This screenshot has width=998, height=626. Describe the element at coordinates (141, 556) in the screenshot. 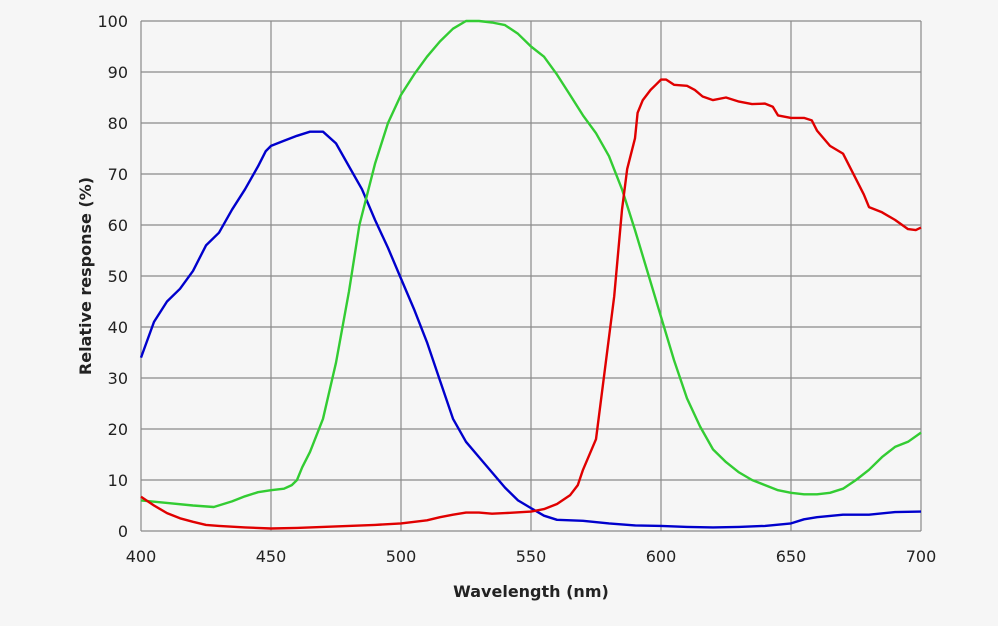

I see `x-tick-label: 400` at that location.